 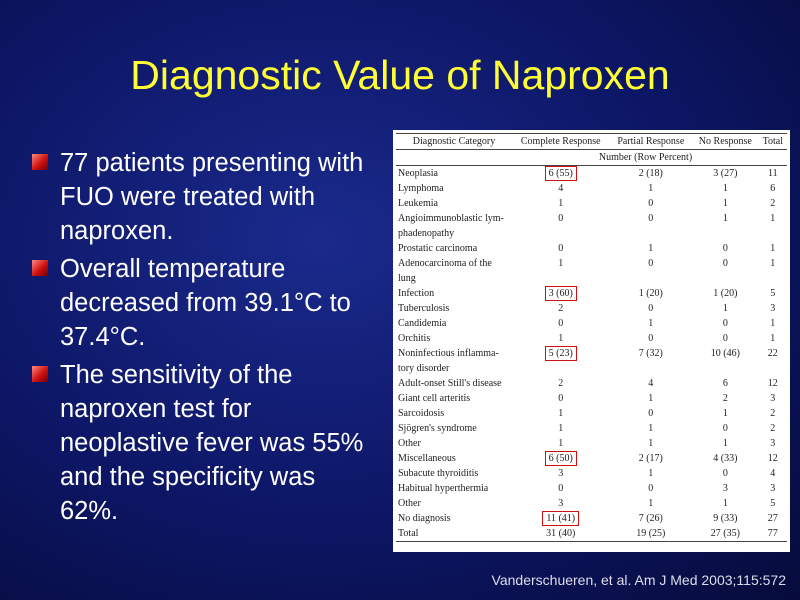 I want to click on value-cell: 3 (27), so click(x=725, y=173).